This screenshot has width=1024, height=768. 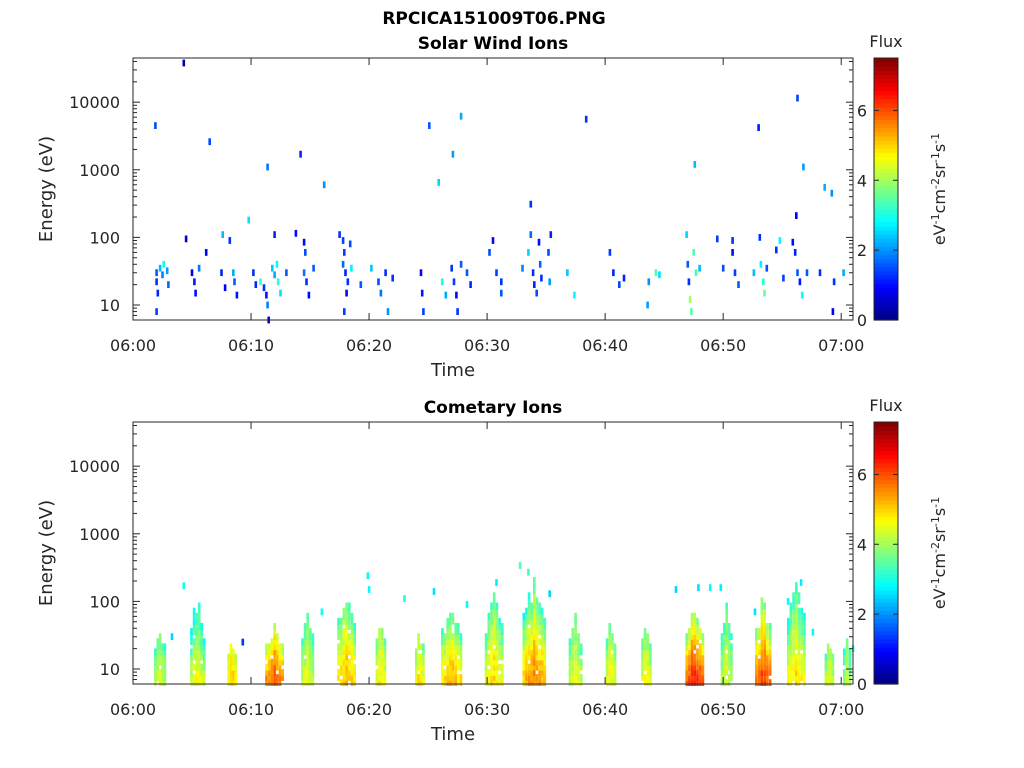 What do you see at coordinates (493, 19) in the screenshot?
I see `figure-filename: RPCICA151009T06.PNG` at bounding box center [493, 19].